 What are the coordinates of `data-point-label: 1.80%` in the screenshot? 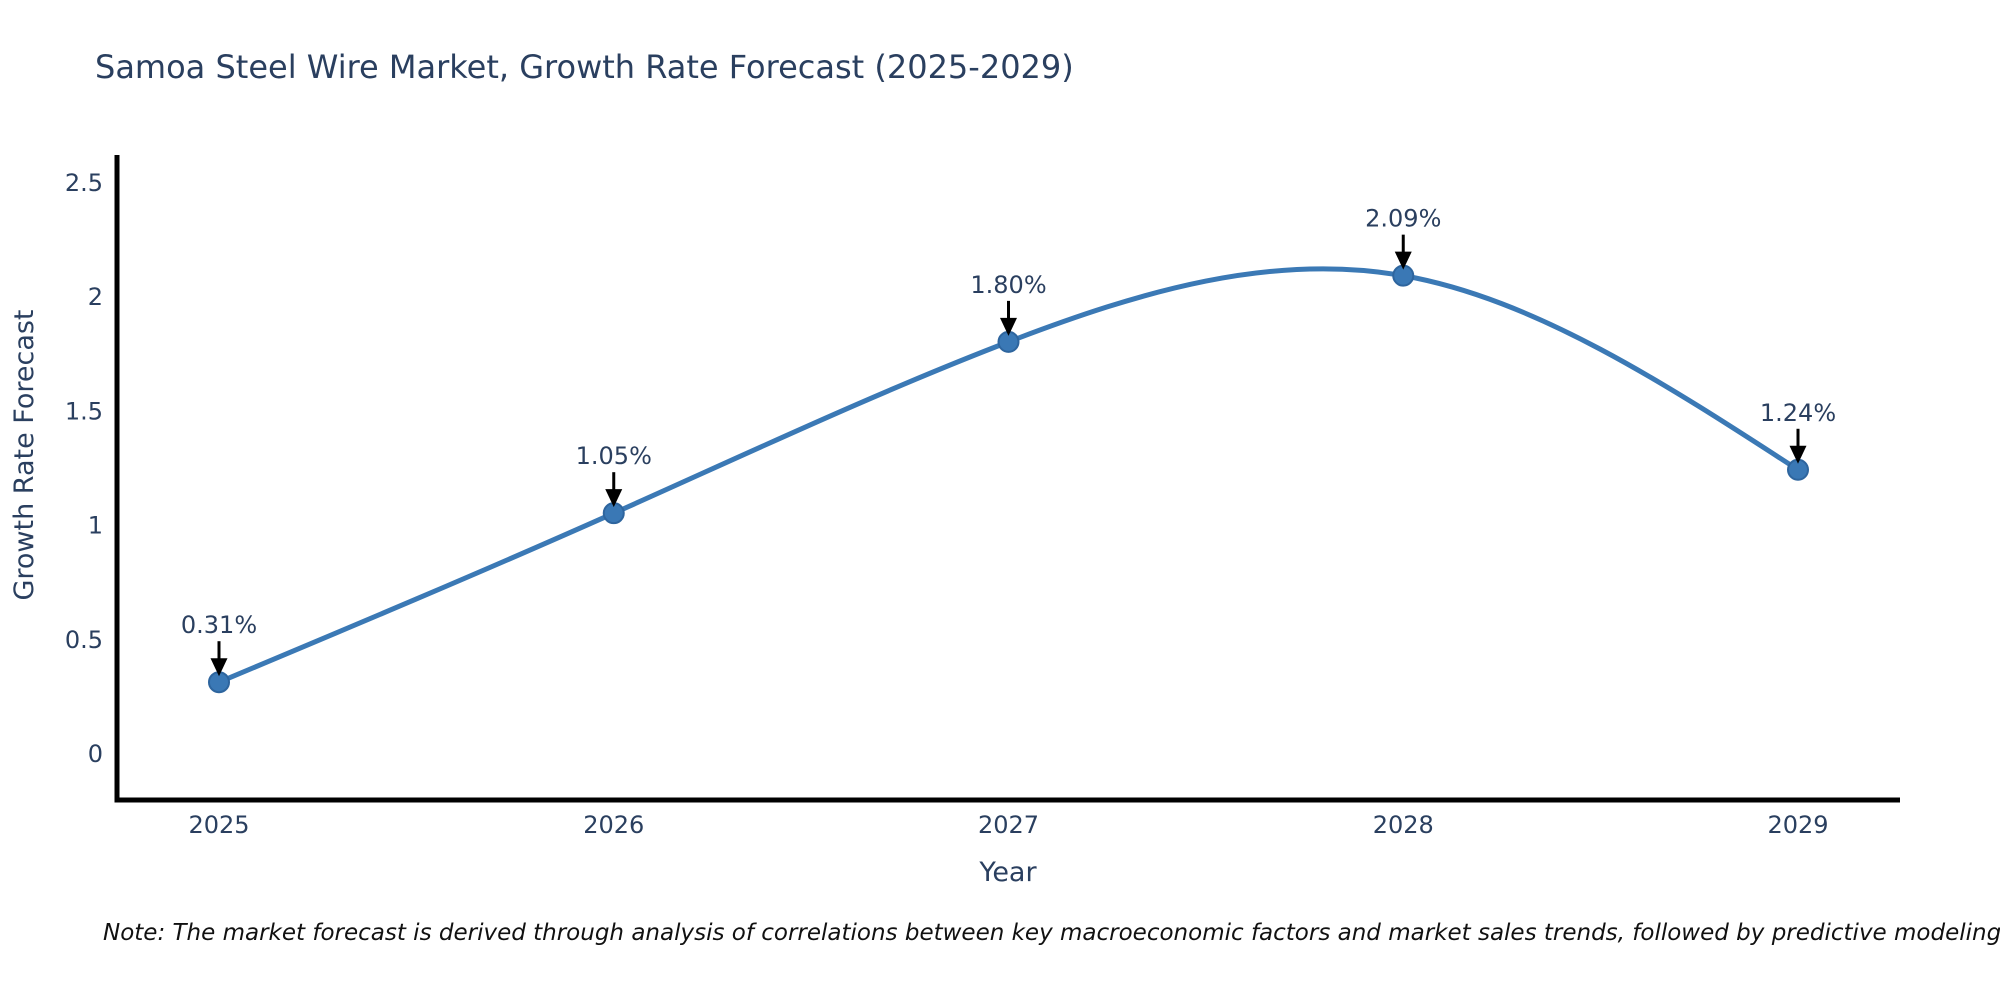 It's located at (1008, 285).